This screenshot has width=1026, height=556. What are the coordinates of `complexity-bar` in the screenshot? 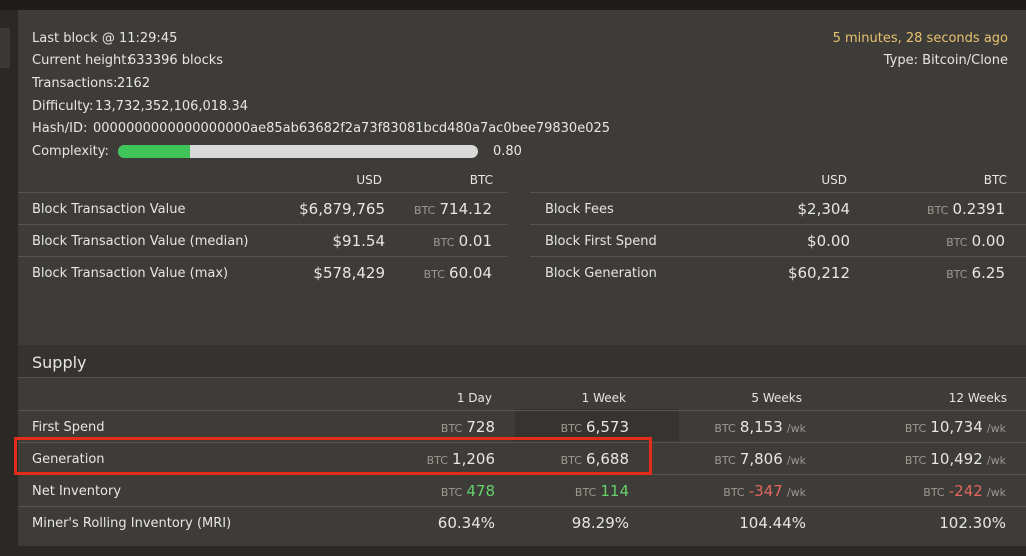 It's located at (298, 151).